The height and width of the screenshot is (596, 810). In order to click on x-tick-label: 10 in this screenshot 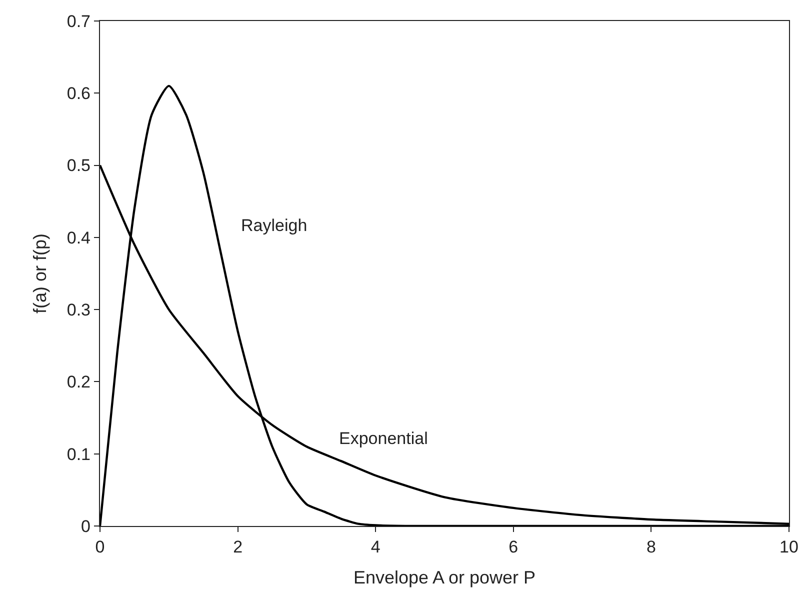, I will do `click(789, 547)`.